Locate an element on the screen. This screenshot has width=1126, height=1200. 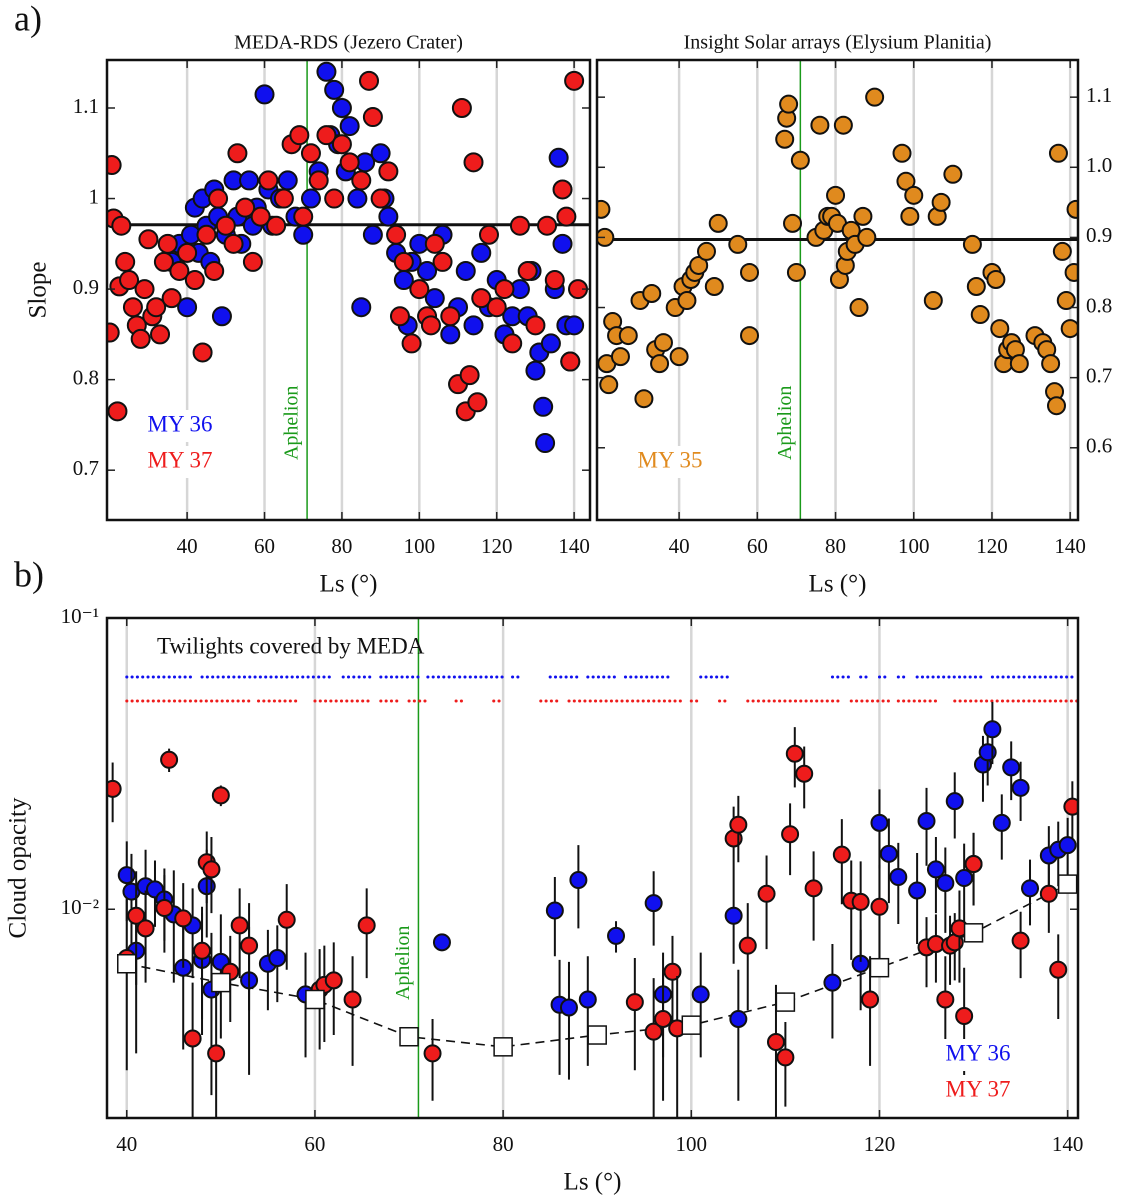
legend-entry: MY 37 is located at coordinates (180, 459).